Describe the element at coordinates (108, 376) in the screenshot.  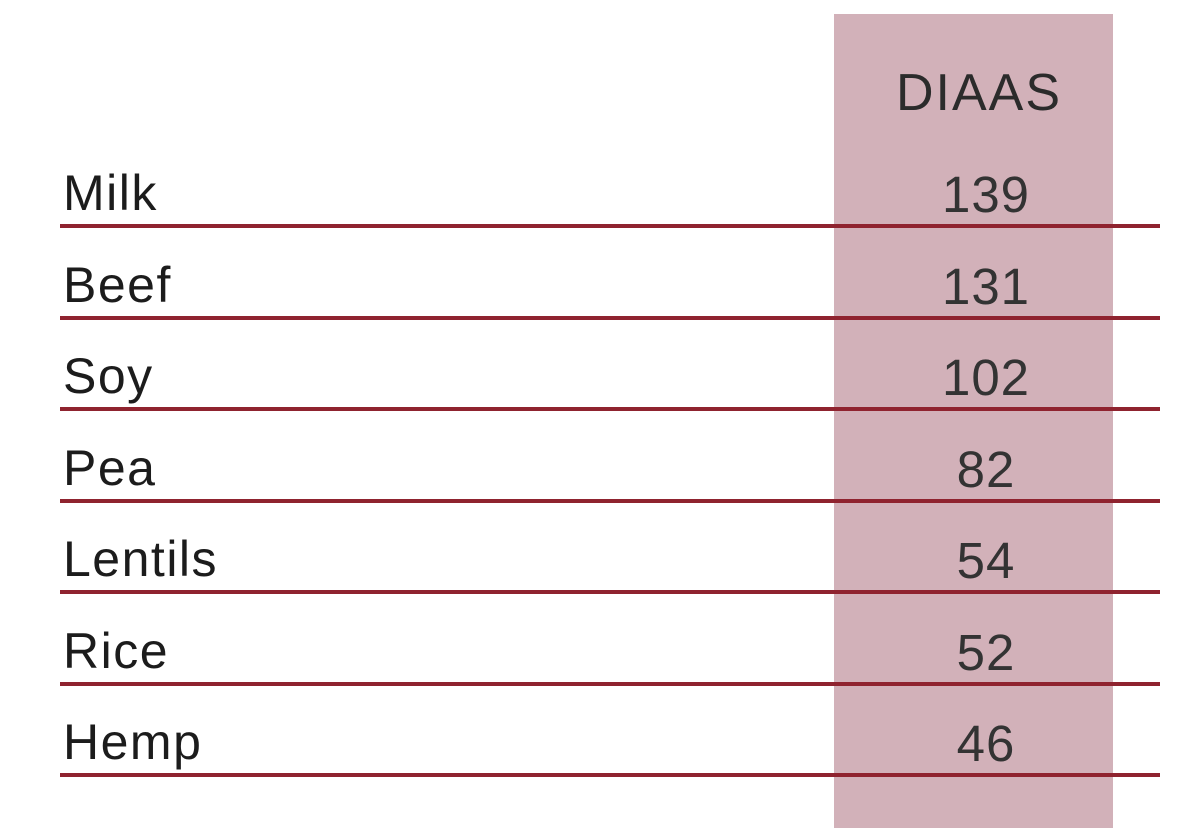
I see `row-label: Soy` at that location.